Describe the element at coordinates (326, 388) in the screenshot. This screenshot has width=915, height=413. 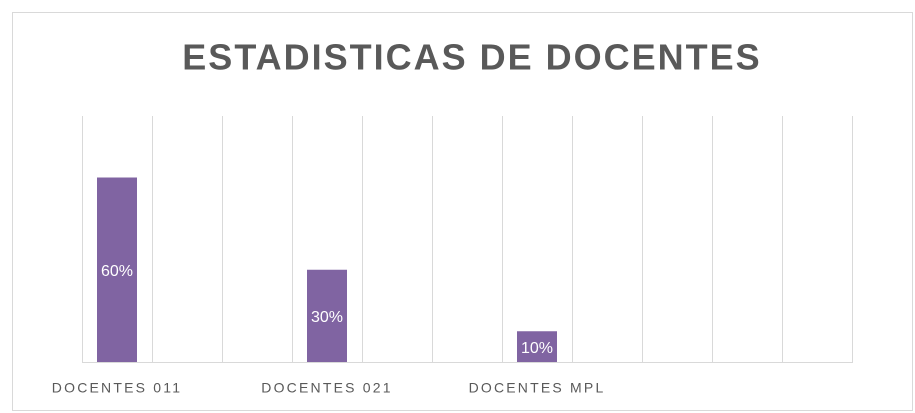
I see `x-tick-label: DOCENTES 021` at that location.